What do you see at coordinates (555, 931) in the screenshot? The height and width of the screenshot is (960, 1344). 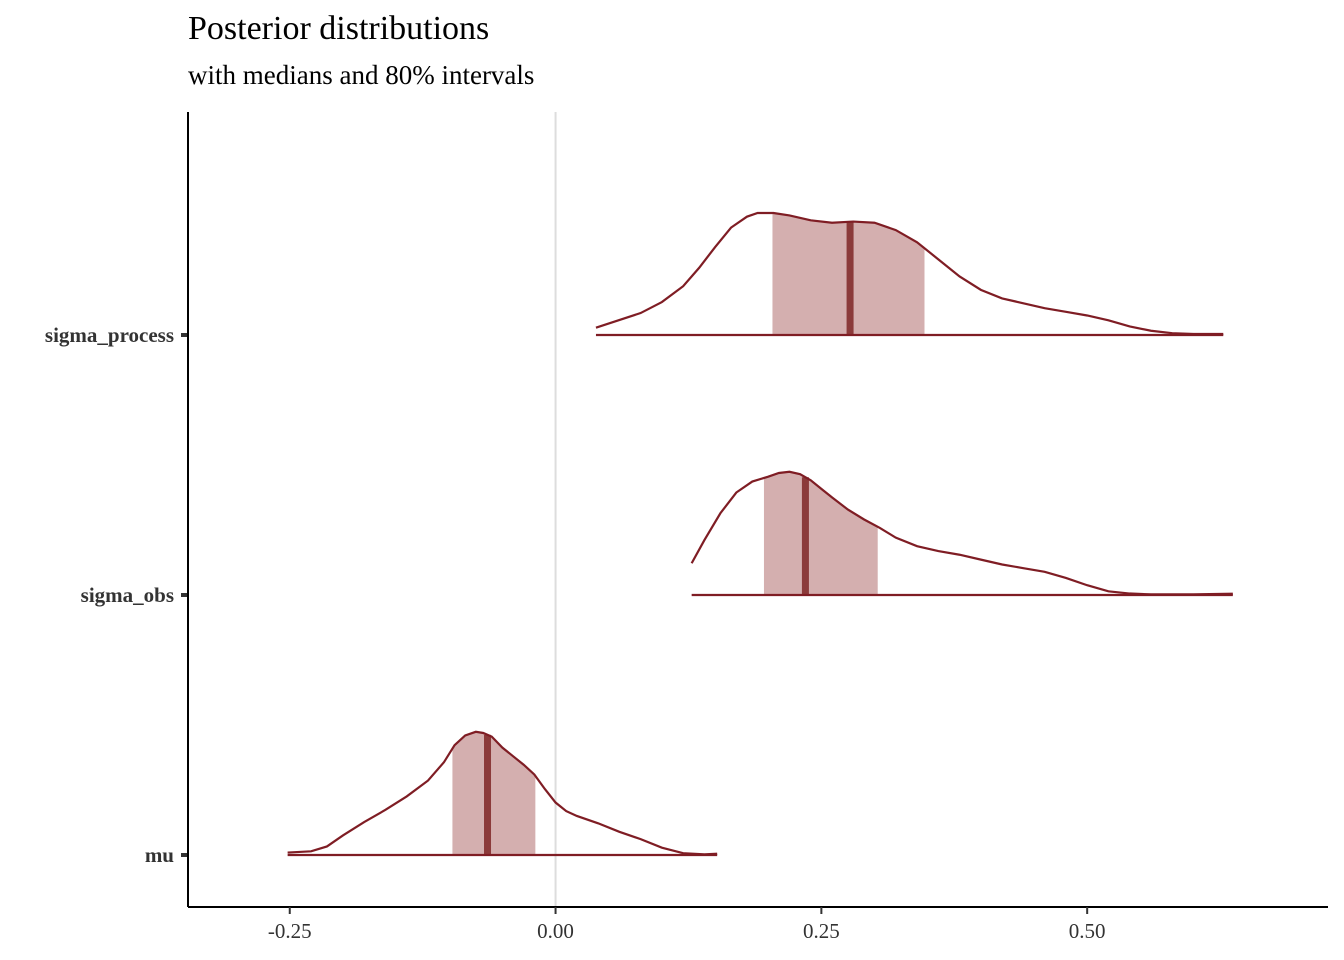 I see `x-tick-label-1: 0.00` at bounding box center [555, 931].